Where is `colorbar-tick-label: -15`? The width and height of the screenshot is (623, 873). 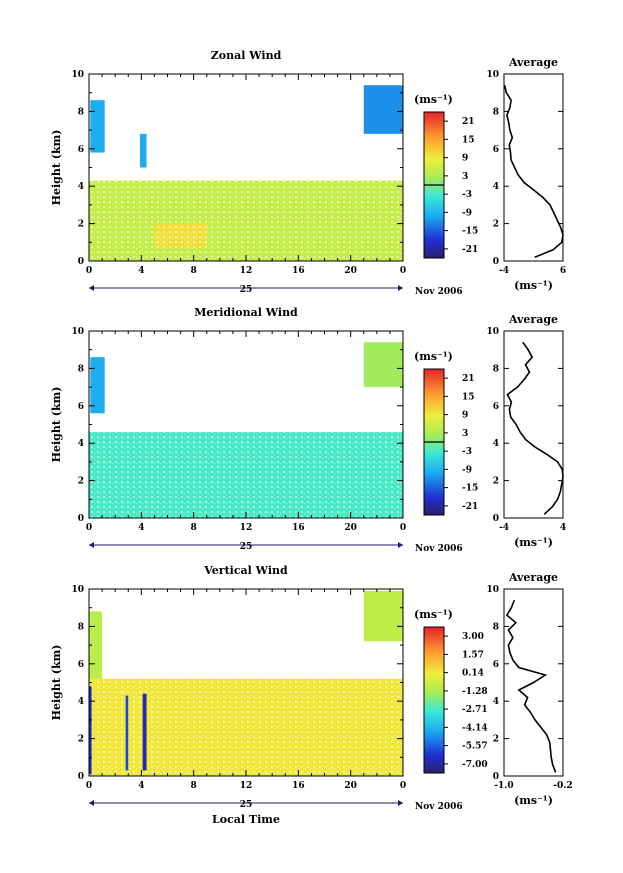 colorbar-tick-label: -15 is located at coordinates (470, 232).